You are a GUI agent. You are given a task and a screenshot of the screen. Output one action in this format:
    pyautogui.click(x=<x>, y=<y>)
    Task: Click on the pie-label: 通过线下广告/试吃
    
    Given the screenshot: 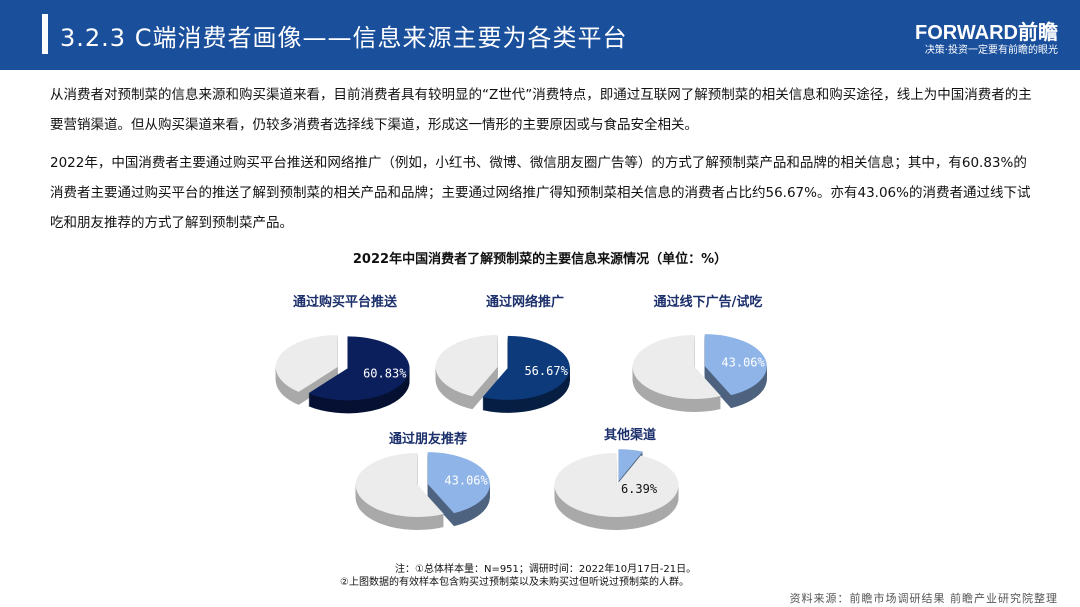 What is the action you would take?
    pyautogui.click(x=708, y=302)
    